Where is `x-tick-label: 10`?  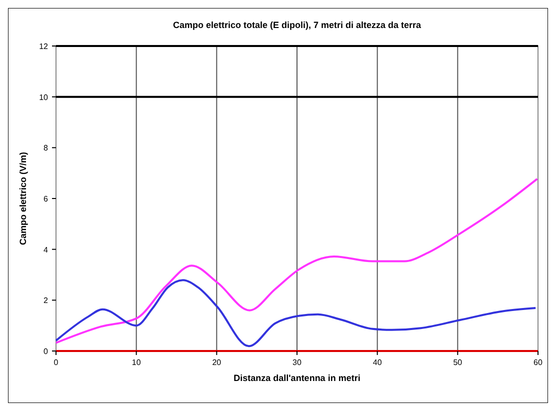 x-tick-label: 10 is located at coordinates (137, 362).